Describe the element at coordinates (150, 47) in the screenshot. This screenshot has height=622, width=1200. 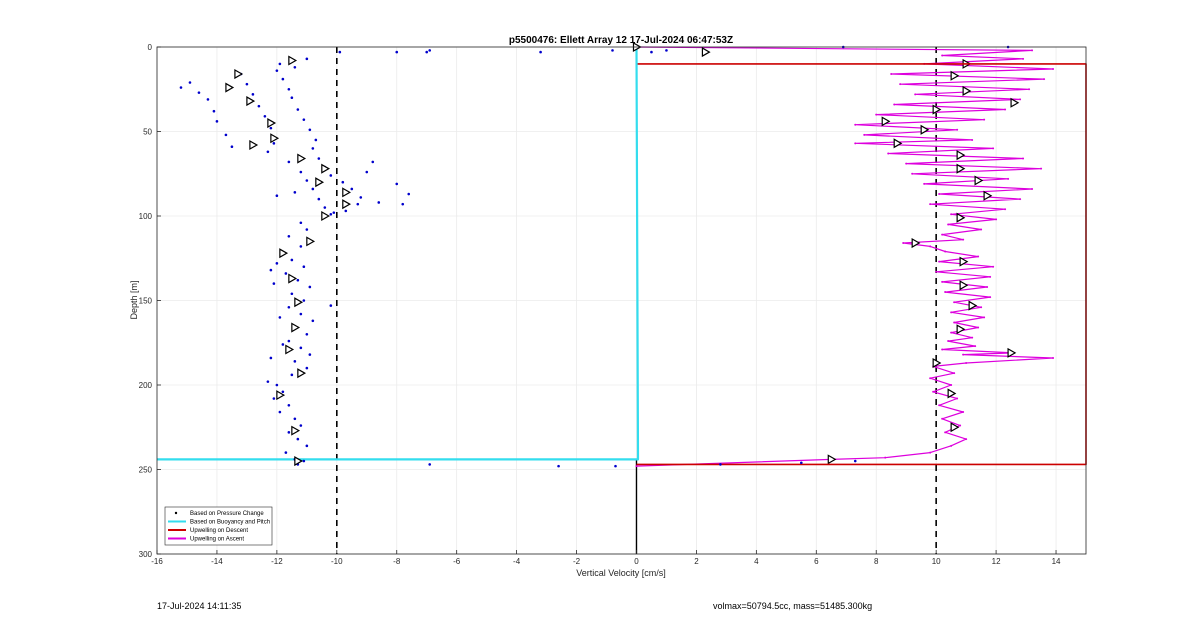
I see `y-tick-label: 0` at that location.